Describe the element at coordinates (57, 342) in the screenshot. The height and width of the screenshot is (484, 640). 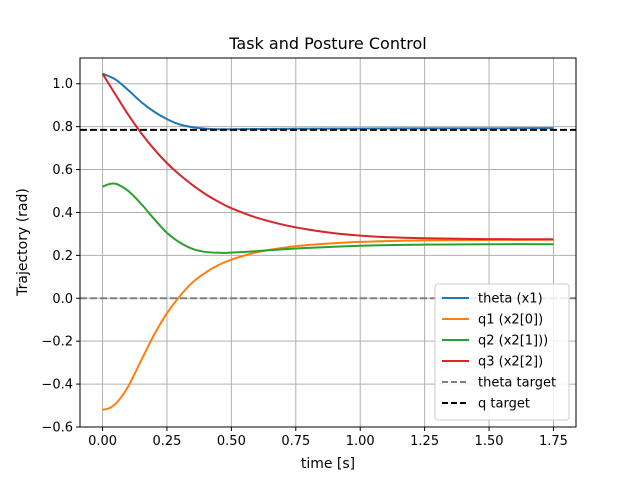
I see `y-tick-label: −0.2` at that location.